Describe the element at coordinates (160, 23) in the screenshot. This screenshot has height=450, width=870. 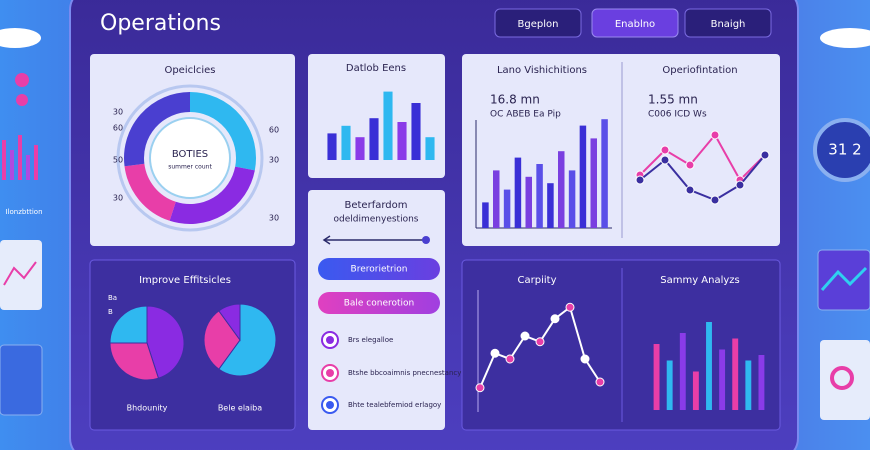
I see `page-title: Operations` at that location.